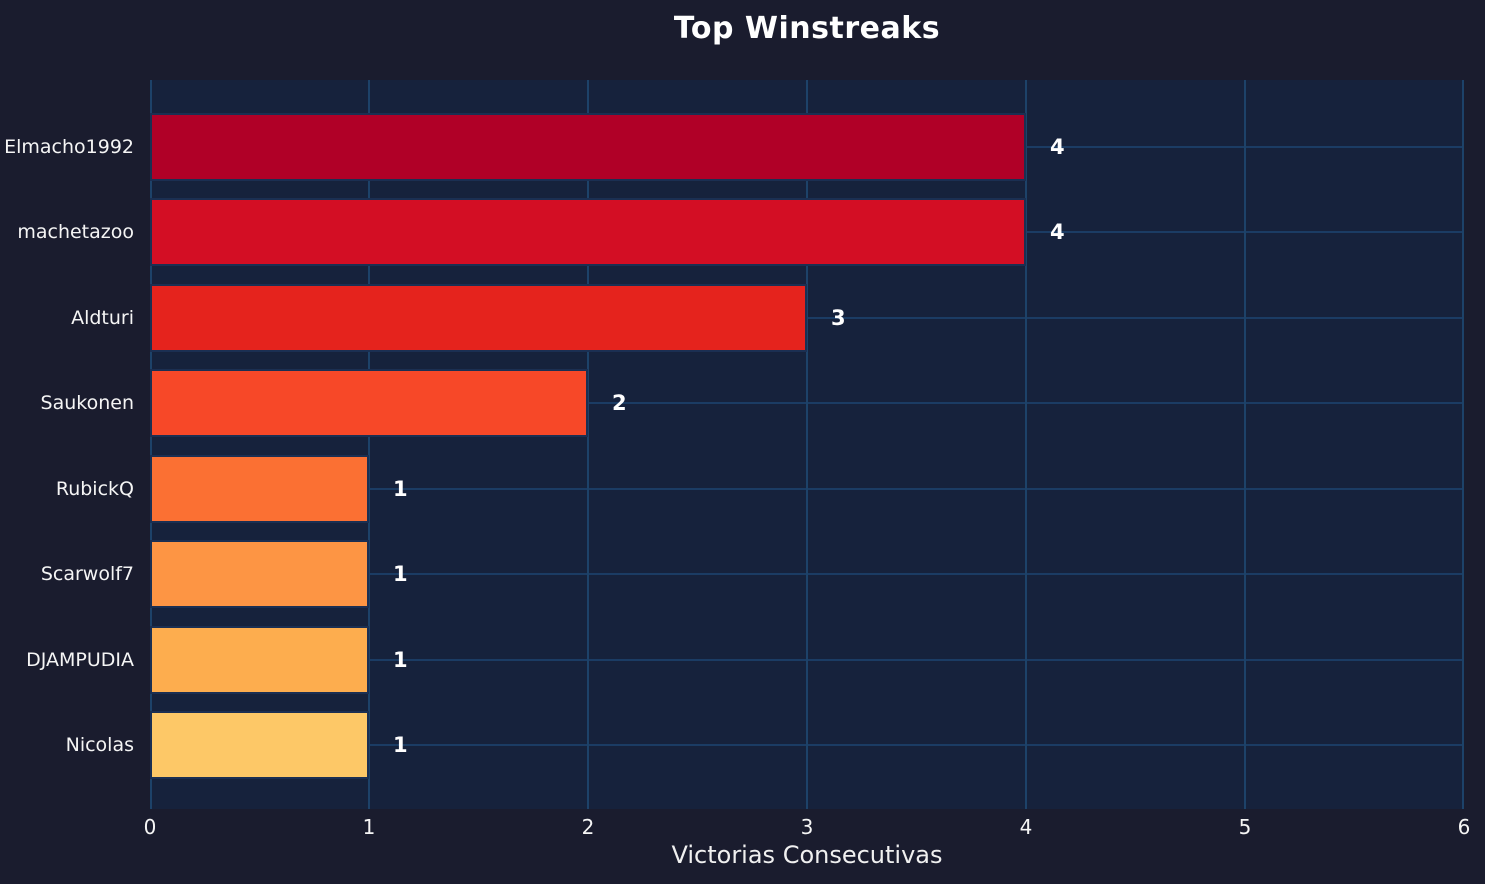 The image size is (1485, 884). I want to click on y-axis-label-rubickq: RubickQ, so click(94, 489).